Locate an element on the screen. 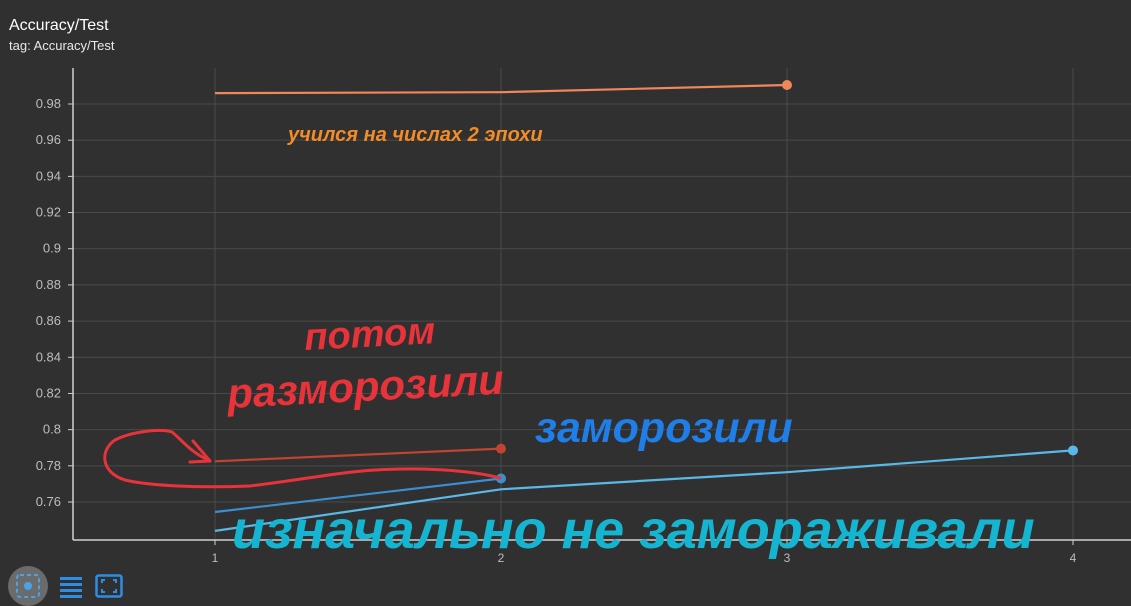 Image resolution: width=1131 pixels, height=606 pixels. y-tick-label: 0.82 is located at coordinates (48, 392).